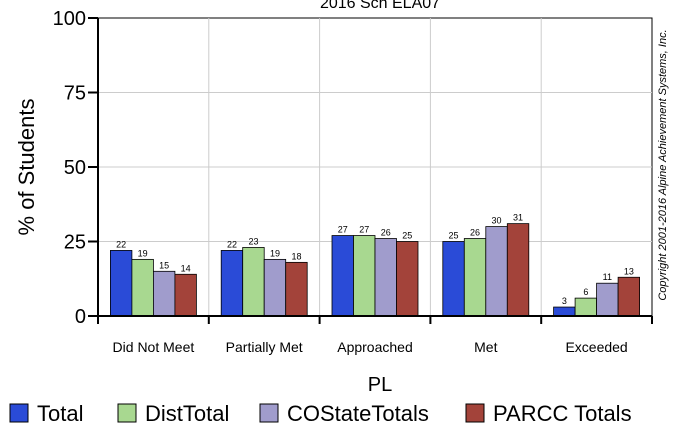 Image resolution: width=677 pixels, height=428 pixels. I want to click on y-tick-label: 75, so click(75, 94).